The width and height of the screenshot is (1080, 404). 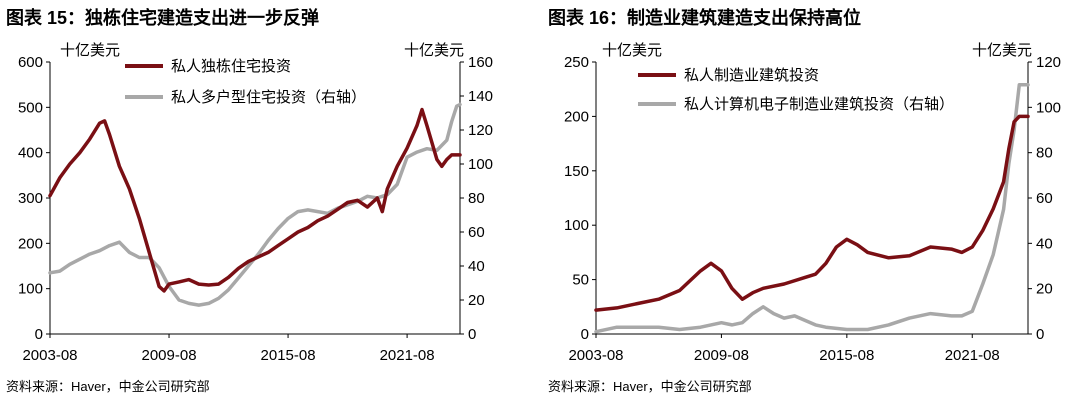 What do you see at coordinates (705, 18) in the screenshot?
I see `chart-title: 图表 16：制造业建筑建造支出保持高位` at bounding box center [705, 18].